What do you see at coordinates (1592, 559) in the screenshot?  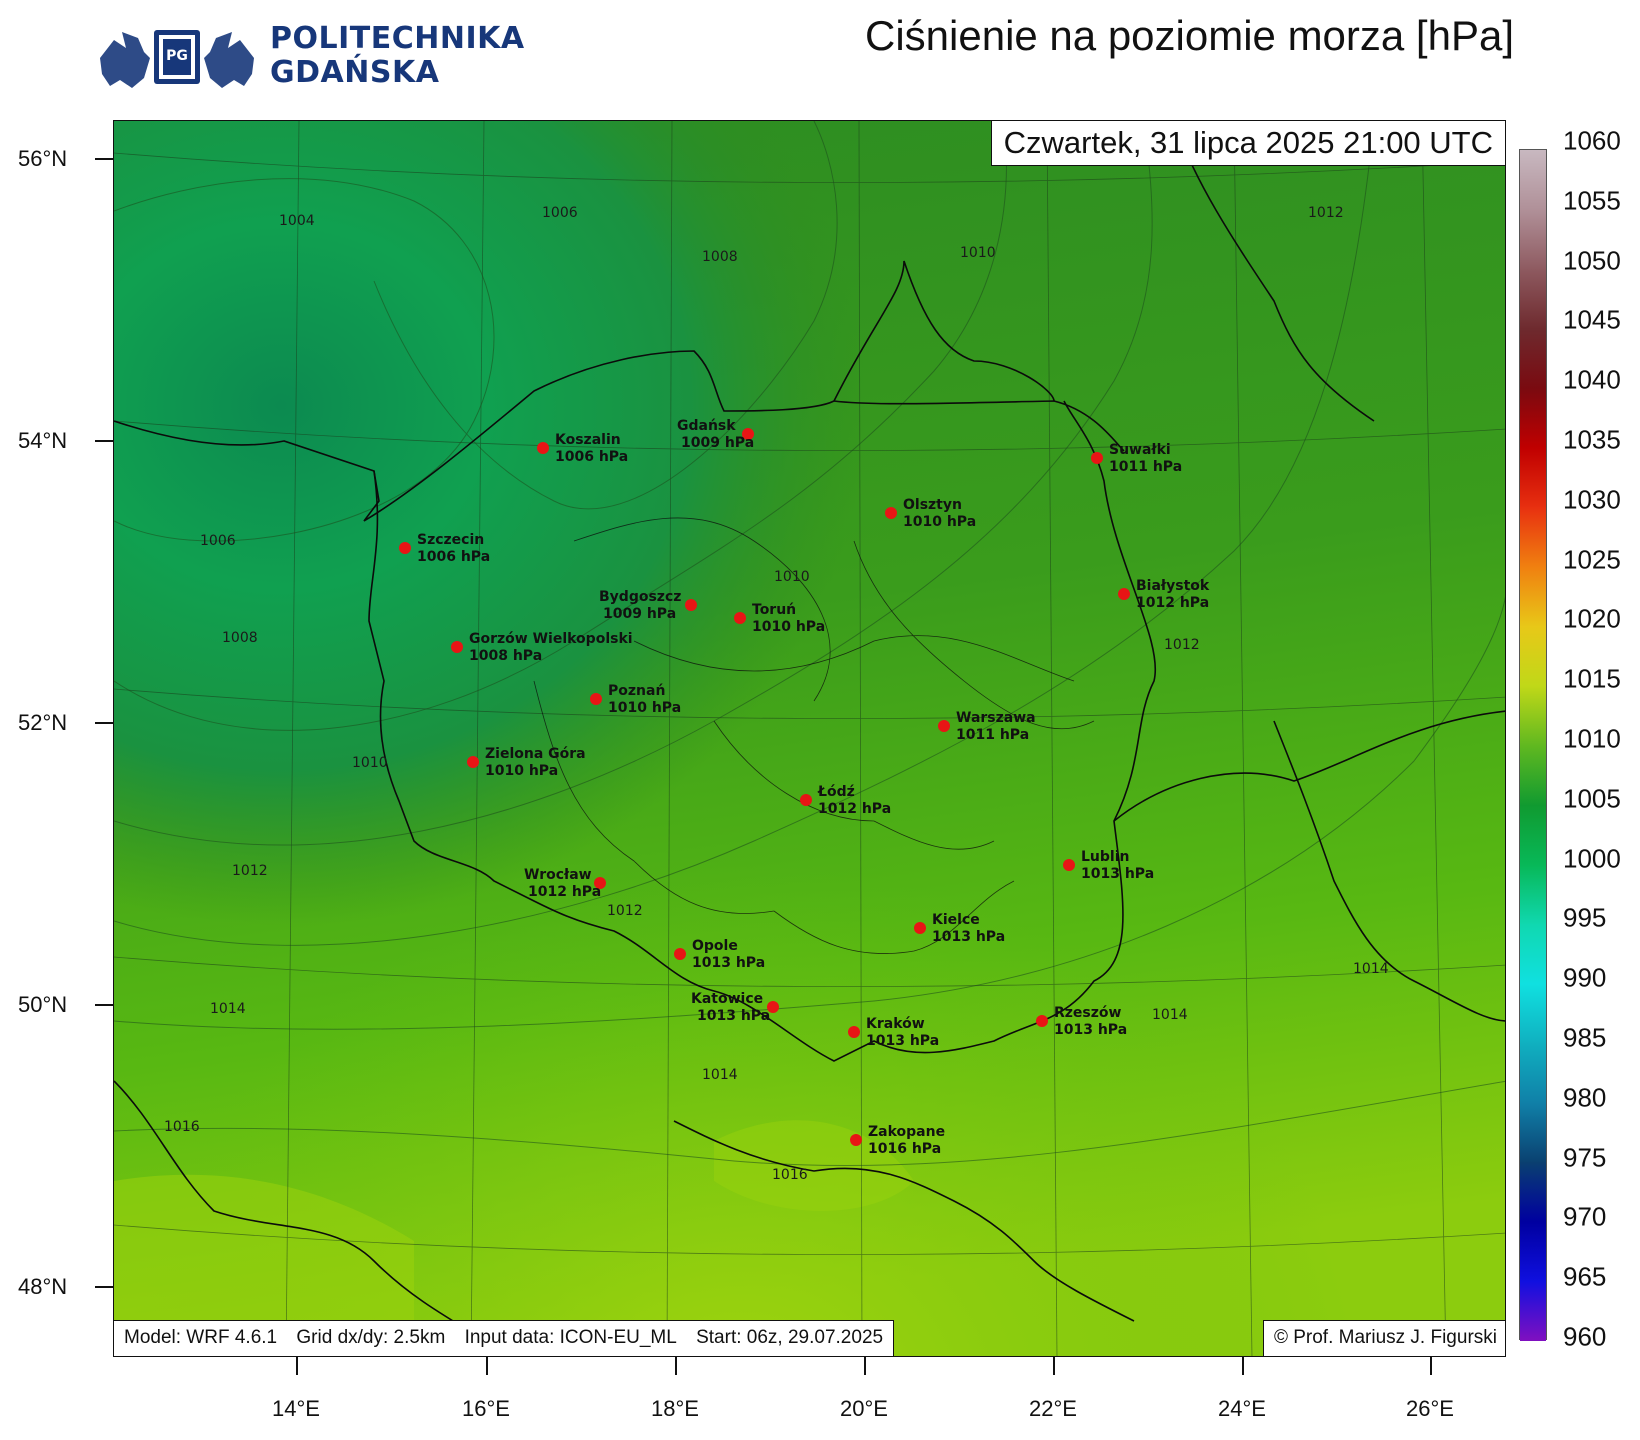 I see `colorbar-label: 1025` at bounding box center [1592, 559].